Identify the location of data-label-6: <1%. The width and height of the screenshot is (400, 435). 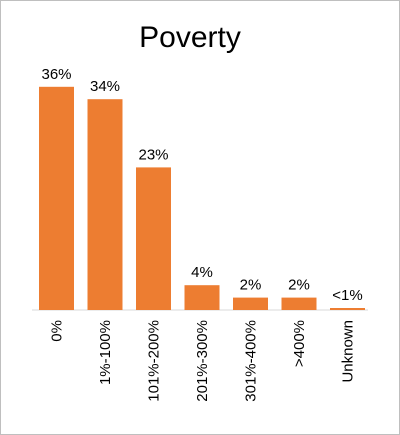
(347, 295).